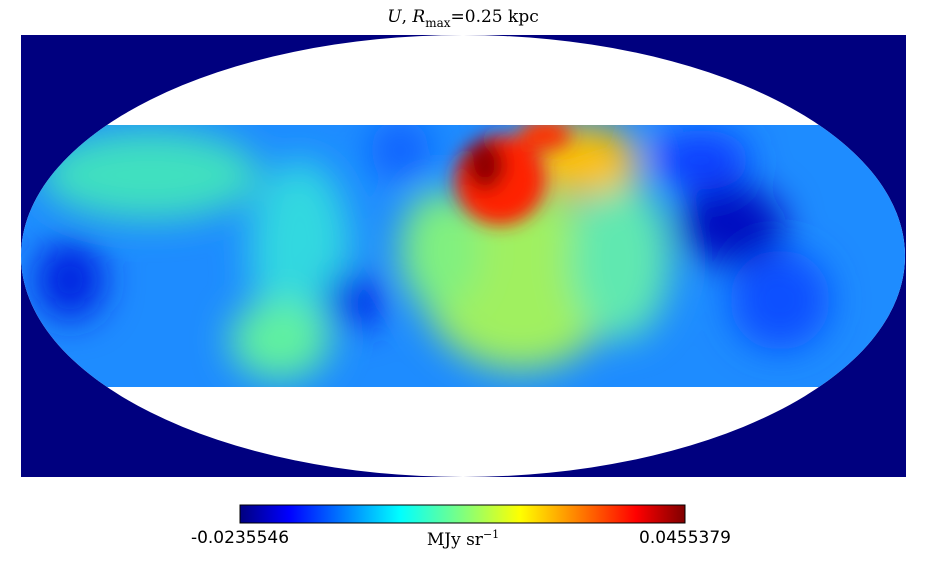 The height and width of the screenshot is (588, 926). I want to click on colorbar, so click(462, 514).